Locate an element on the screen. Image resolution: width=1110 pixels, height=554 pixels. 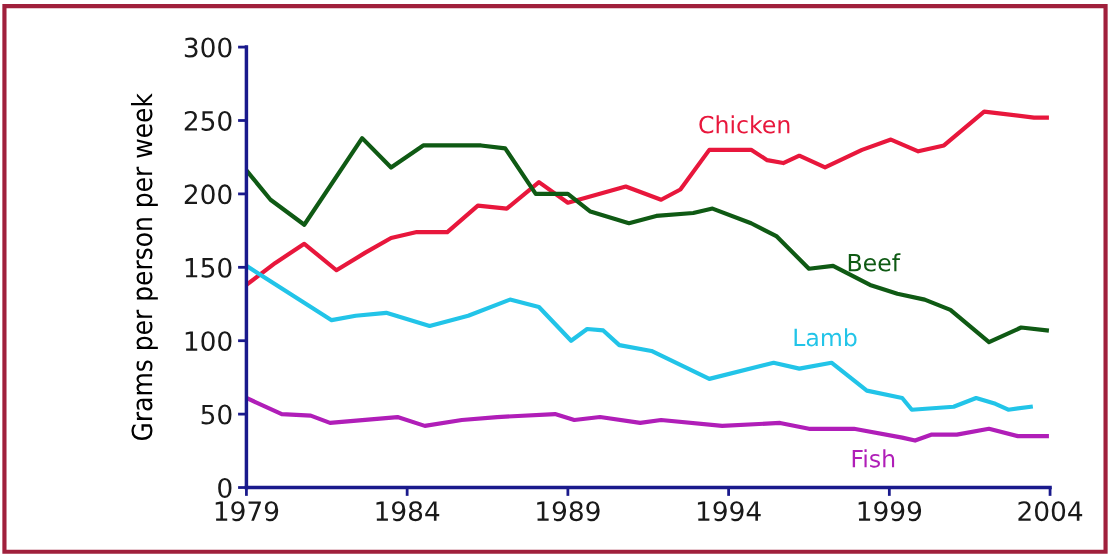
y-axis-title: Grams per person per week is located at coordinates (144, 267).